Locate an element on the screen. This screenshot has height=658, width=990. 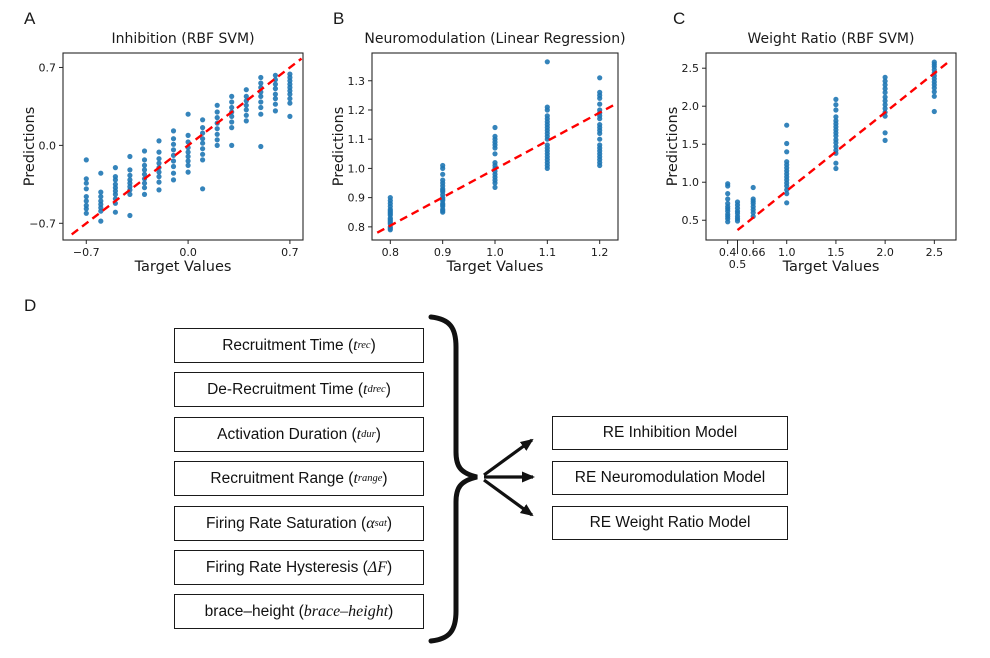
x-axis-ticks: −0.7 0.0 0.7 is located at coordinates (186, 249).